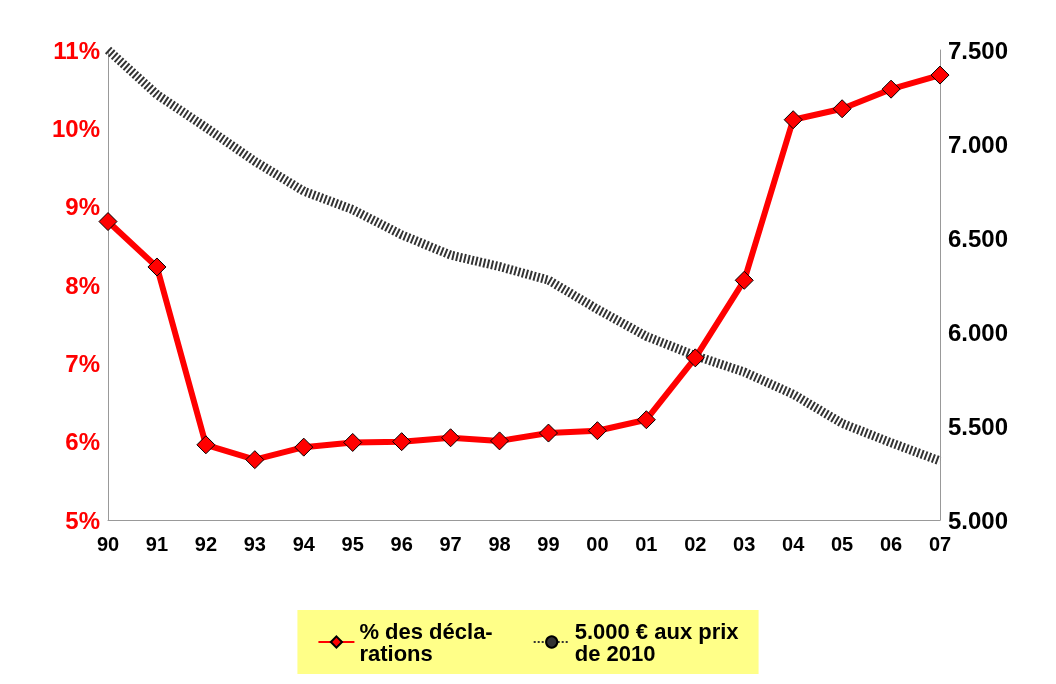  What do you see at coordinates (82, 363) in the screenshot?
I see `y-tick-label: 7%` at bounding box center [82, 363].